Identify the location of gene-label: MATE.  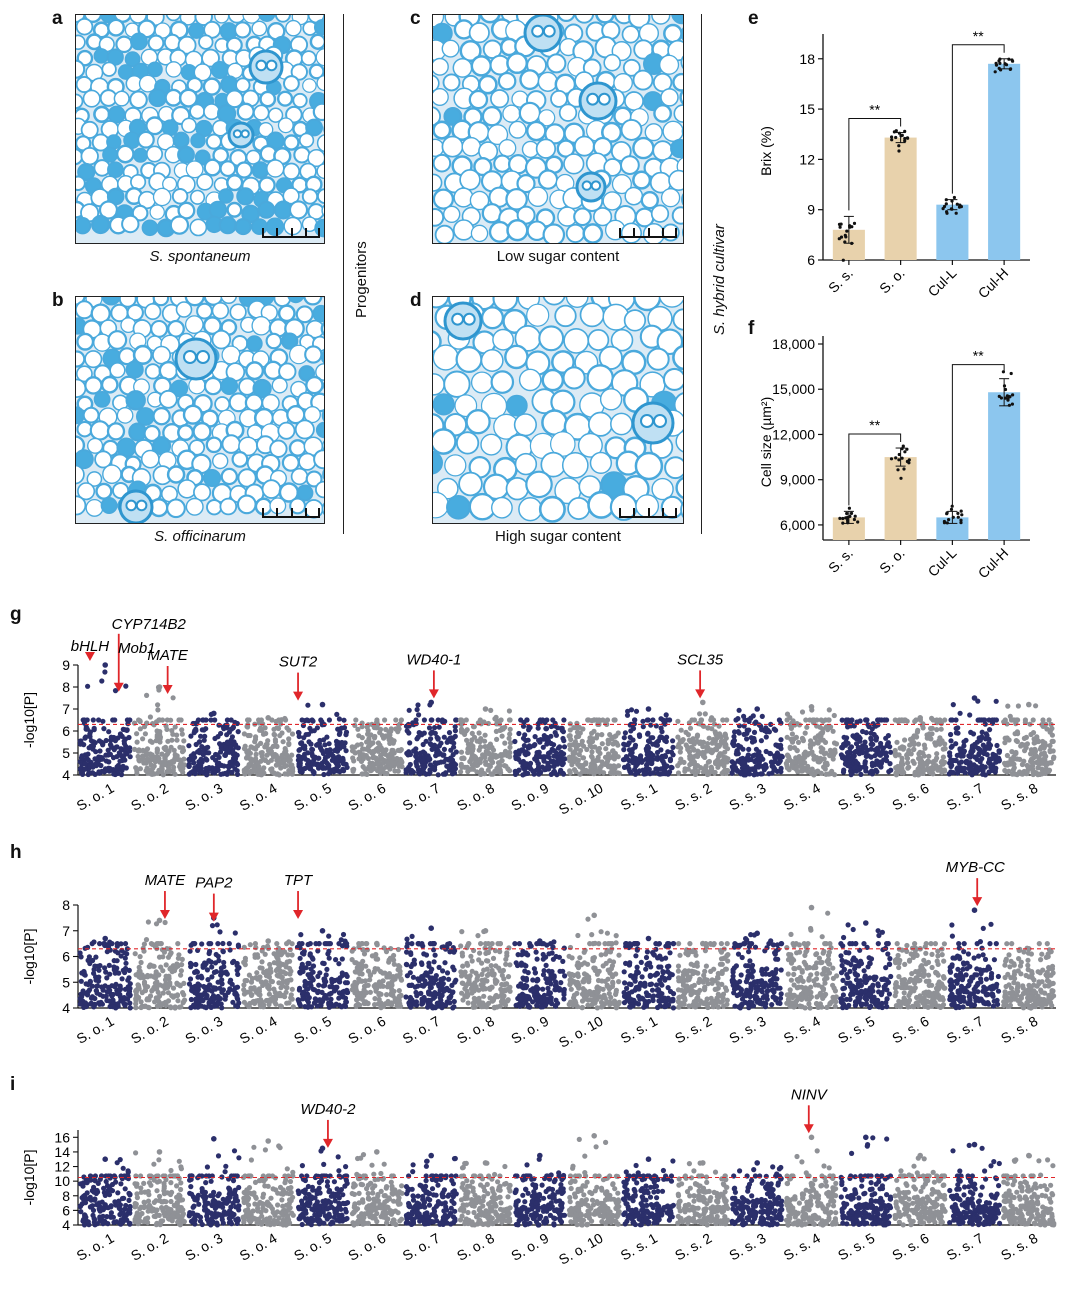
(168, 655).